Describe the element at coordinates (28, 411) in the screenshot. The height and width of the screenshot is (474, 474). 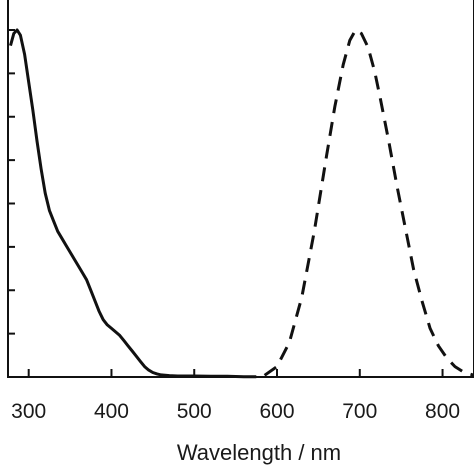
I see `x-tick-label-0: 300` at that location.